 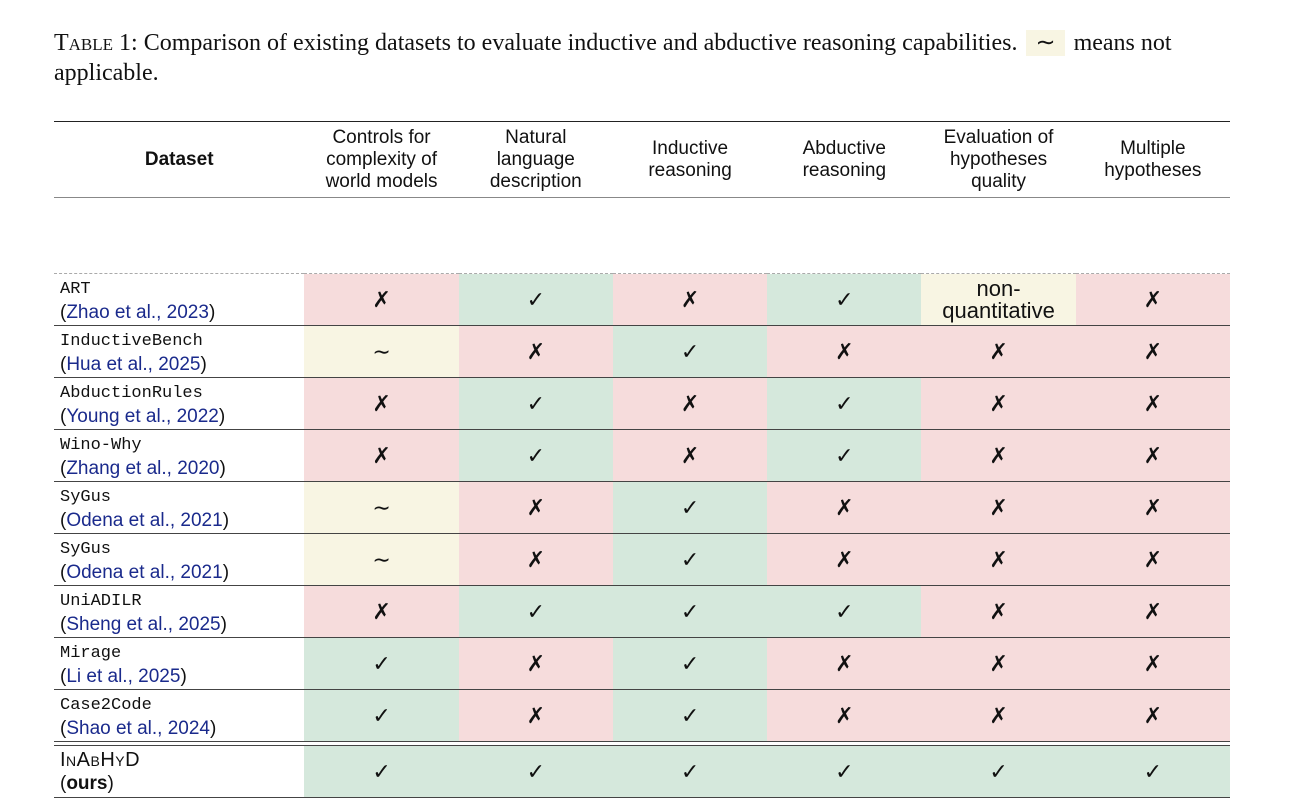 I want to click on header-inductive: Inductive reasoning, so click(x=690, y=159).